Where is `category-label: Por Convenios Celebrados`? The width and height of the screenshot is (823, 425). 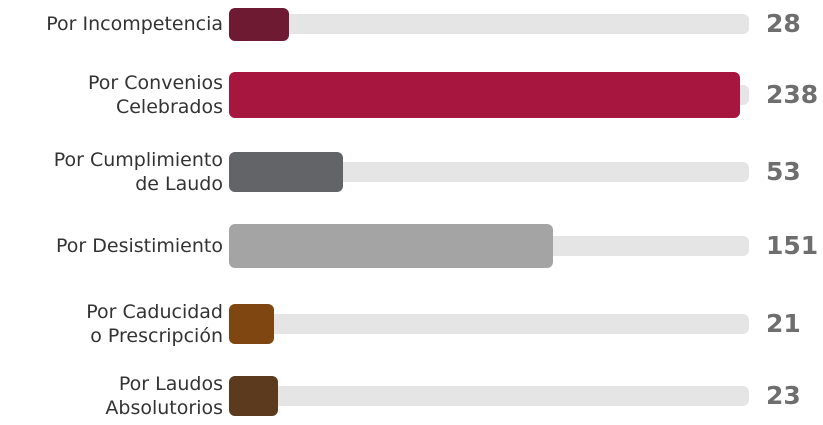
category-label: Por Convenios Celebrados is located at coordinates (155, 95).